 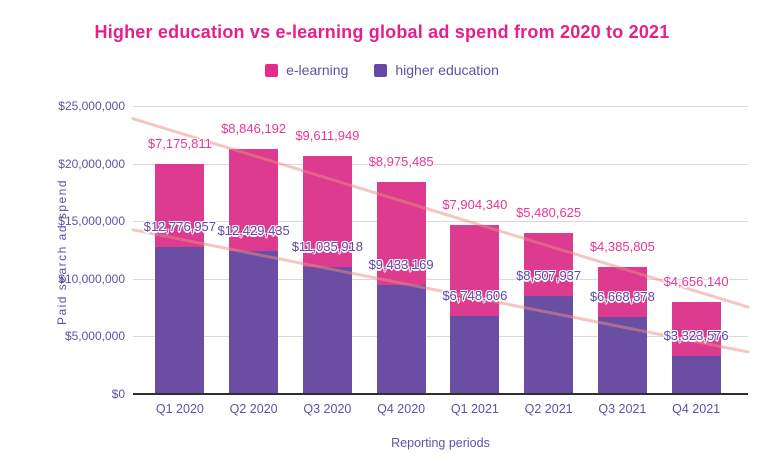 I want to click on value-label-higher-education-Q4 2020: $9,433,169, so click(x=401, y=265).